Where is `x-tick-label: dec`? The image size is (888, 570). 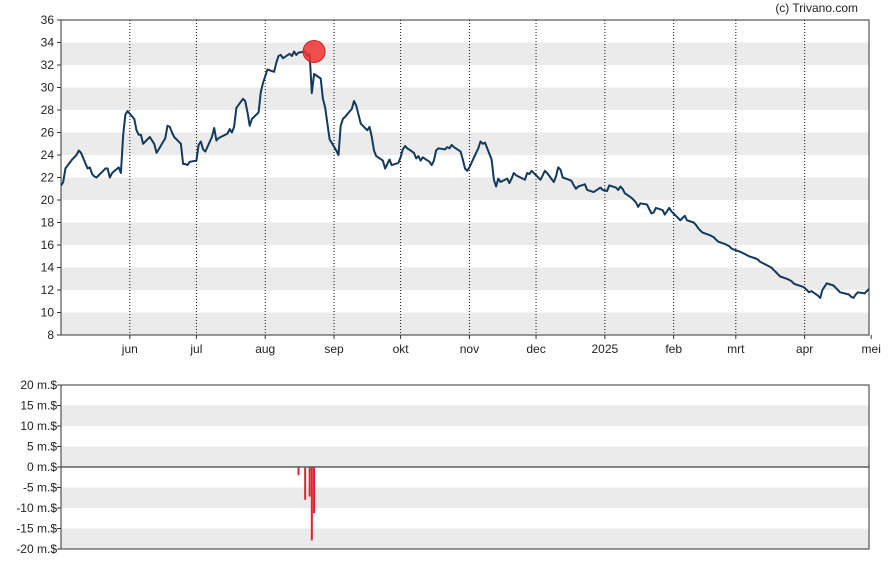
x-tick-label: dec is located at coordinates (535, 349).